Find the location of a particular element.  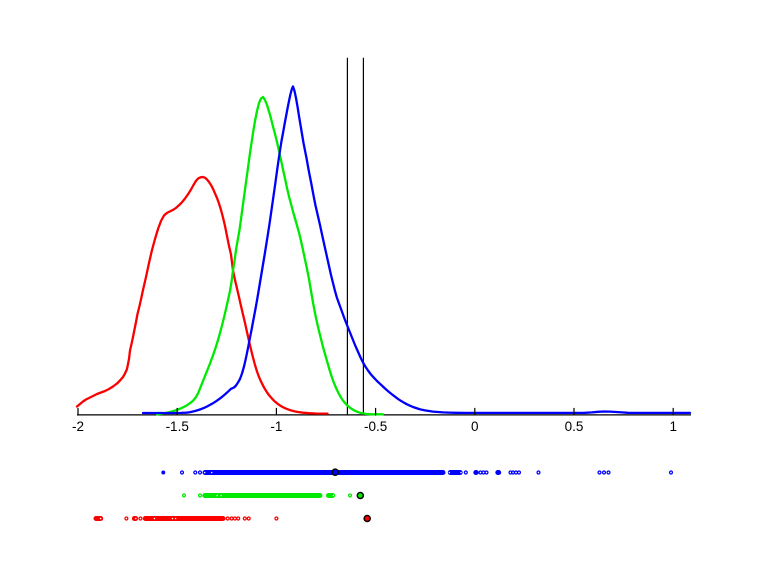

svg-text: -2 is located at coordinates (78, 426).